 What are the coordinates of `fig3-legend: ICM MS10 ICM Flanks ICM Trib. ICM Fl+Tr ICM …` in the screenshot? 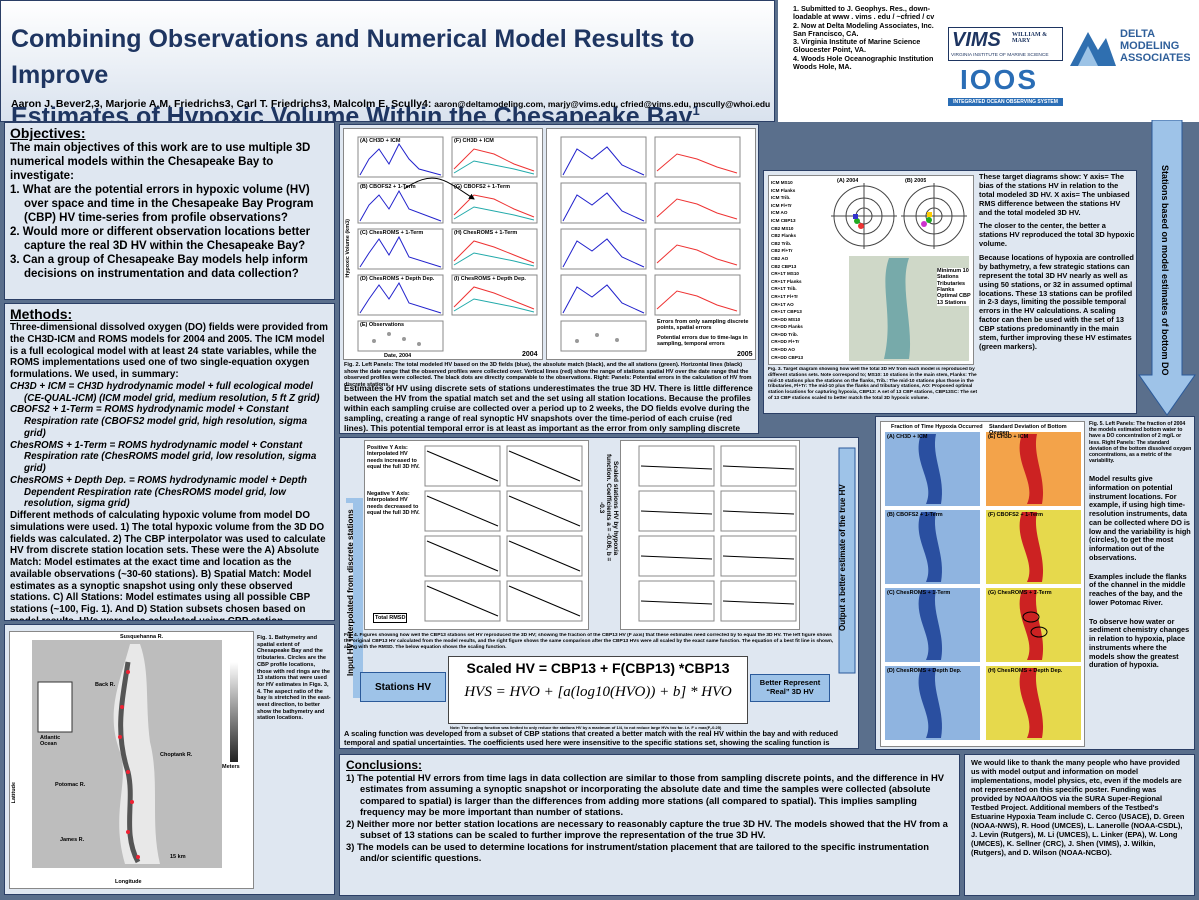 It's located at (796, 270).